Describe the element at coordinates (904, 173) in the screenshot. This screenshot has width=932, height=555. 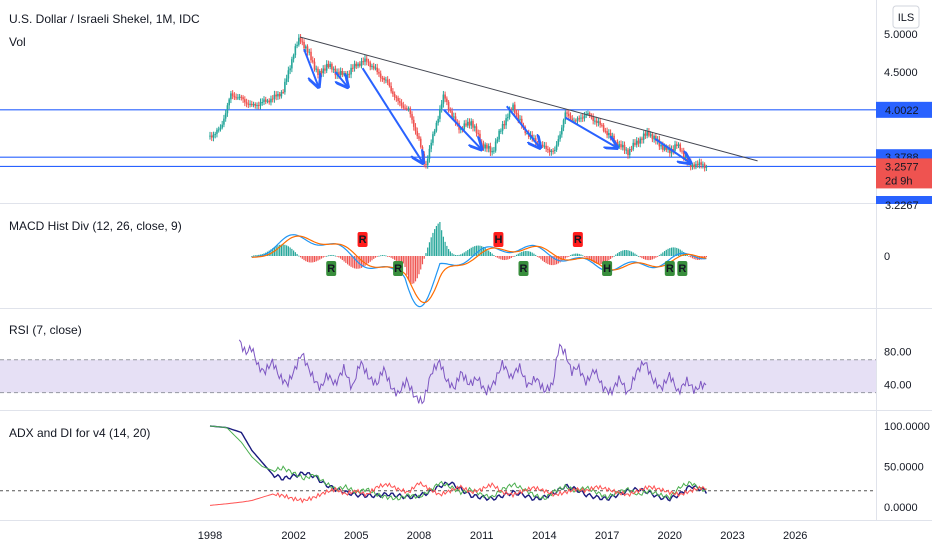
I see `price-level-badge` at that location.